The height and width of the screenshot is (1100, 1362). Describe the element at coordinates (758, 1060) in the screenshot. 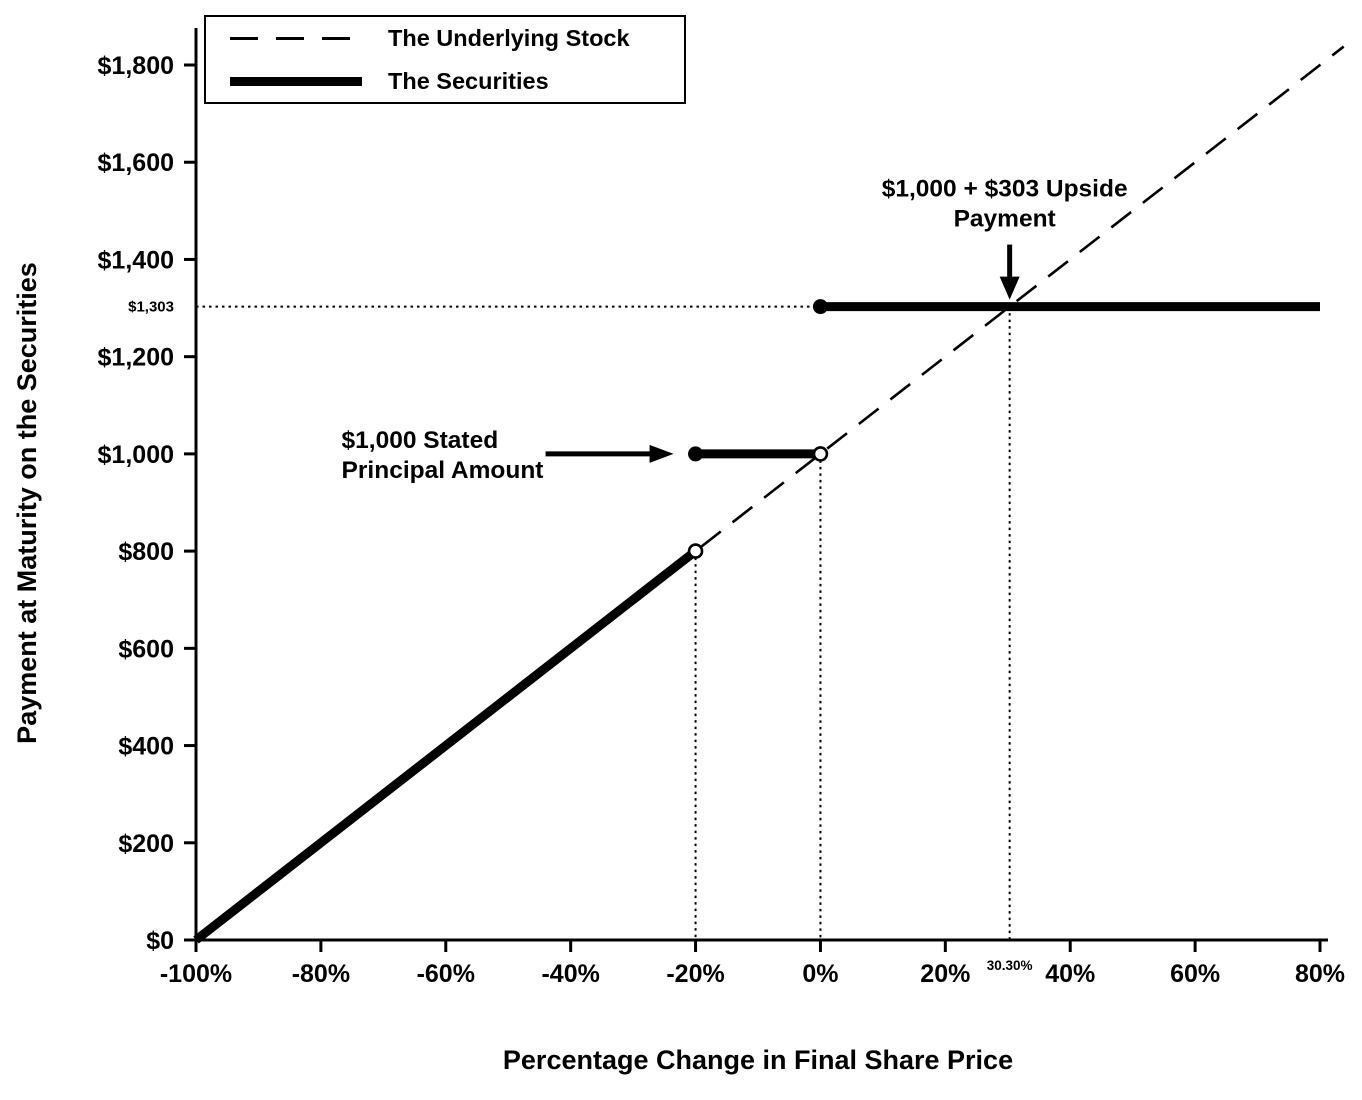

I see `x-axis-title: Percentage Change in Final Share Price` at that location.